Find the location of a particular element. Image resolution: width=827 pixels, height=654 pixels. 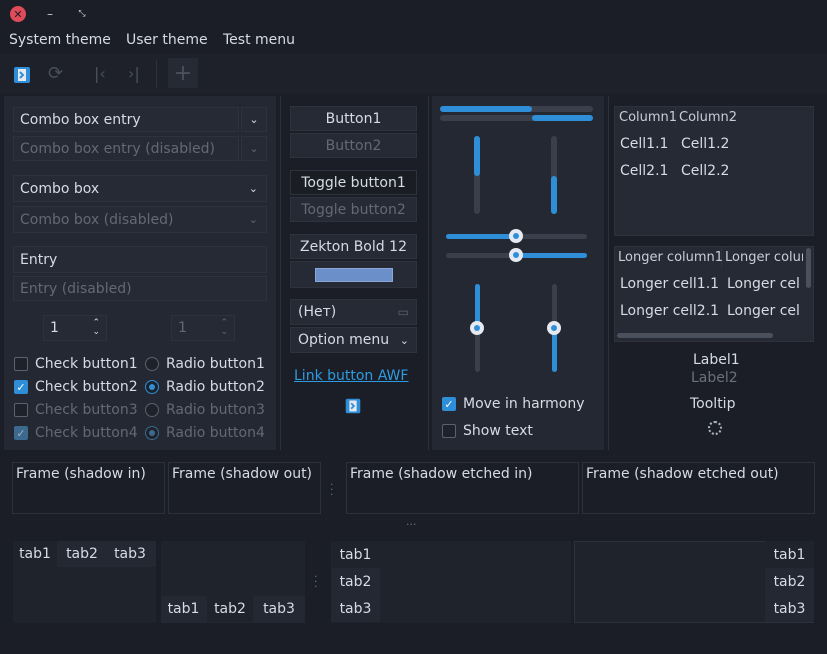

toolbar-separator is located at coordinates (156, 74).